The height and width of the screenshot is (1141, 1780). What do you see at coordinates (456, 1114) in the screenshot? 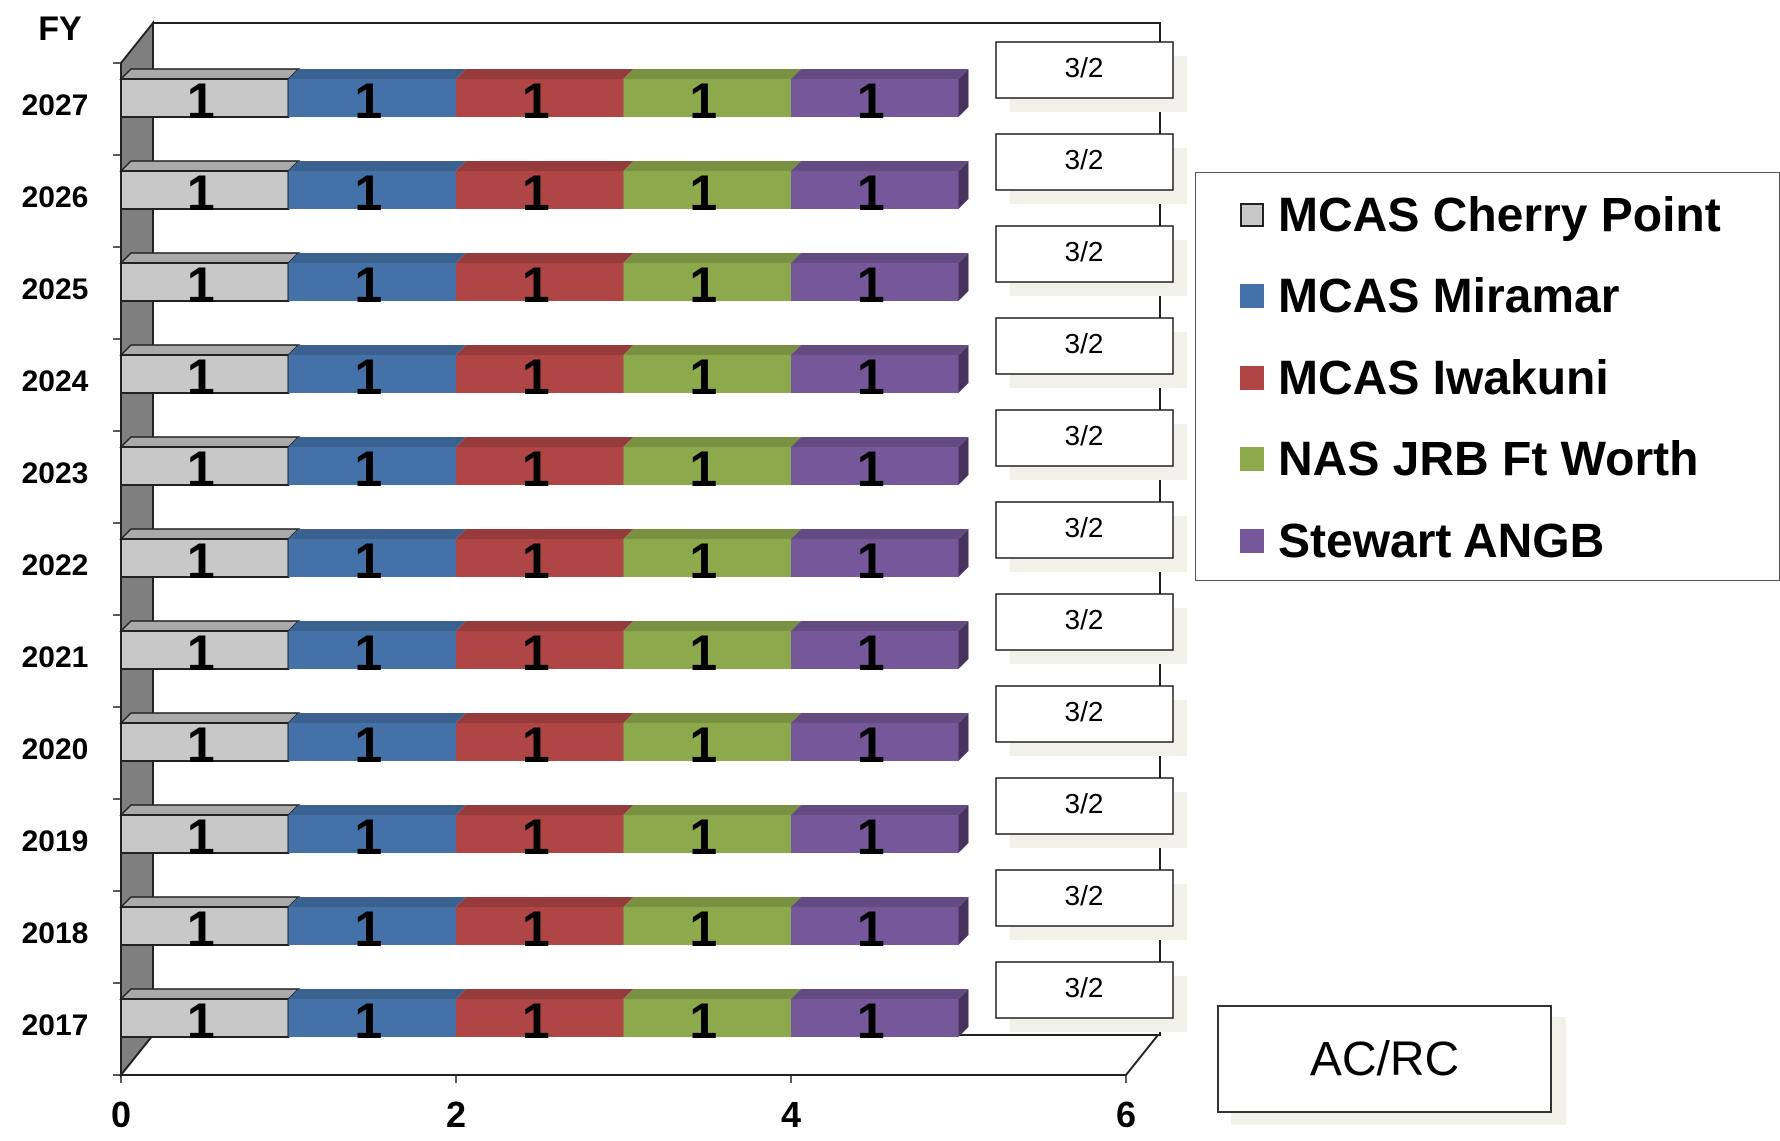
I see `x-tick-label: 2` at bounding box center [456, 1114].